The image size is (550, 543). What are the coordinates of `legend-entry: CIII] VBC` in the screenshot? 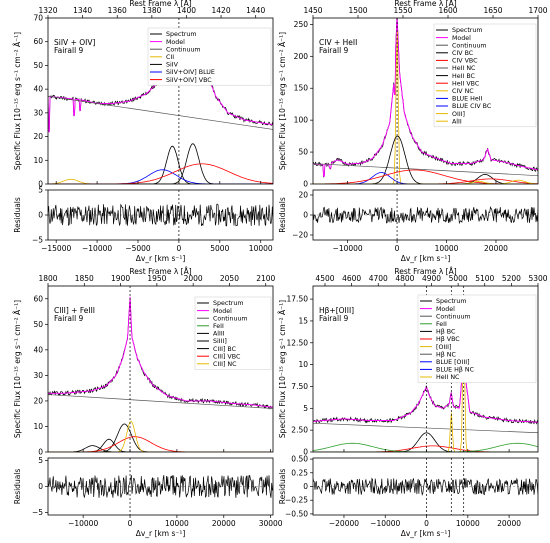 It's located at (227, 356).